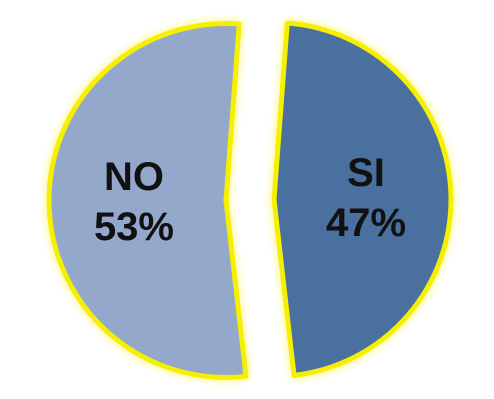  I want to click on slice-percent-si: 47%, so click(366, 223).